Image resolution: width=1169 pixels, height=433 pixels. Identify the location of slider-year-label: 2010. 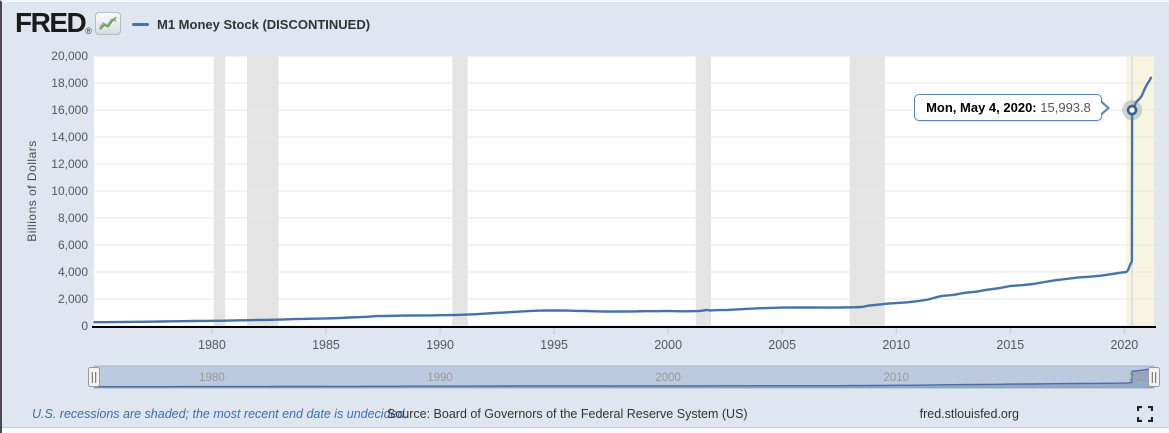
(896, 378).